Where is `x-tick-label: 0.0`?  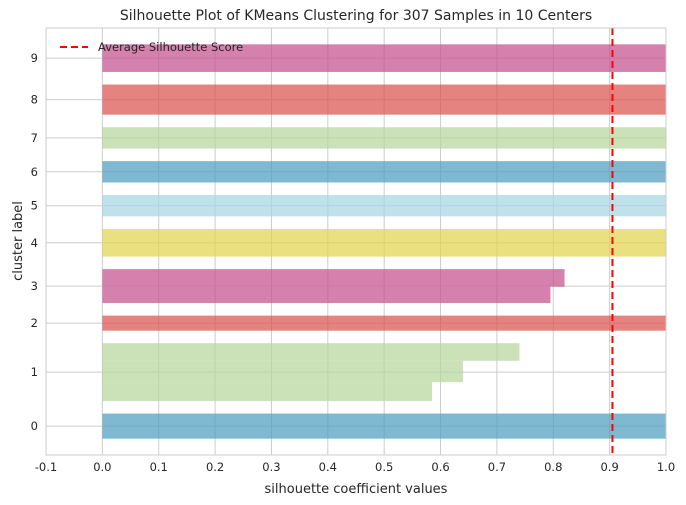
x-tick-label: 0.0 is located at coordinates (102, 467).